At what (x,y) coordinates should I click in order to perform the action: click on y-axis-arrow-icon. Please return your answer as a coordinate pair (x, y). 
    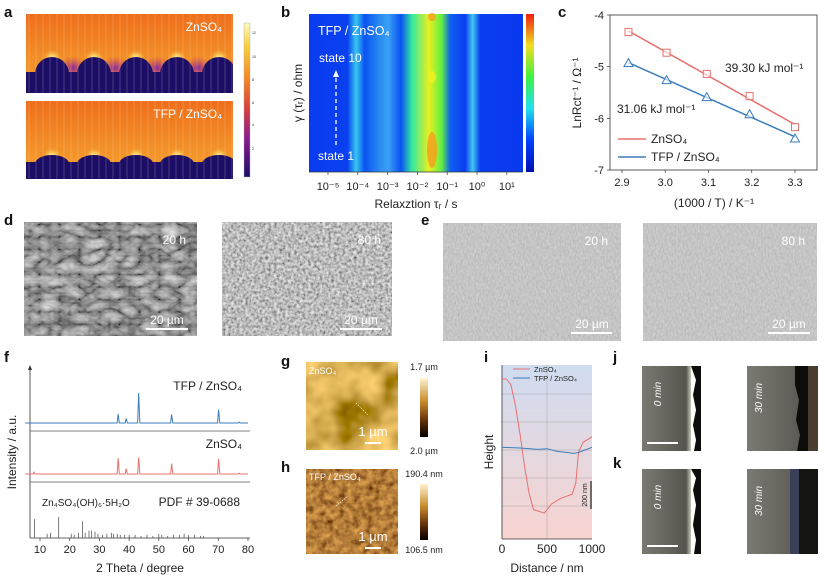
    Looking at the image, I should click on (30, 367).